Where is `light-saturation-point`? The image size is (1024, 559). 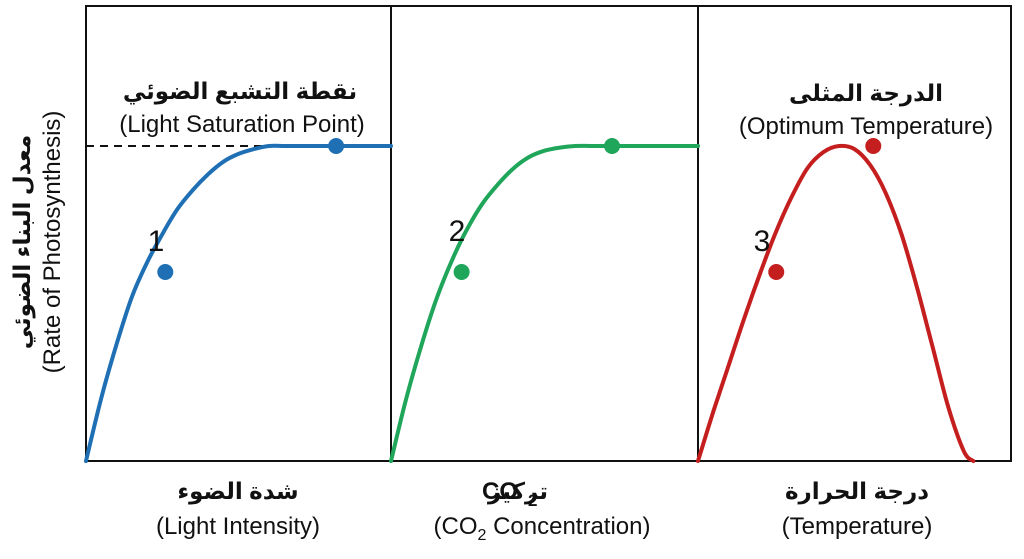 light-saturation-point is located at coordinates (336, 146).